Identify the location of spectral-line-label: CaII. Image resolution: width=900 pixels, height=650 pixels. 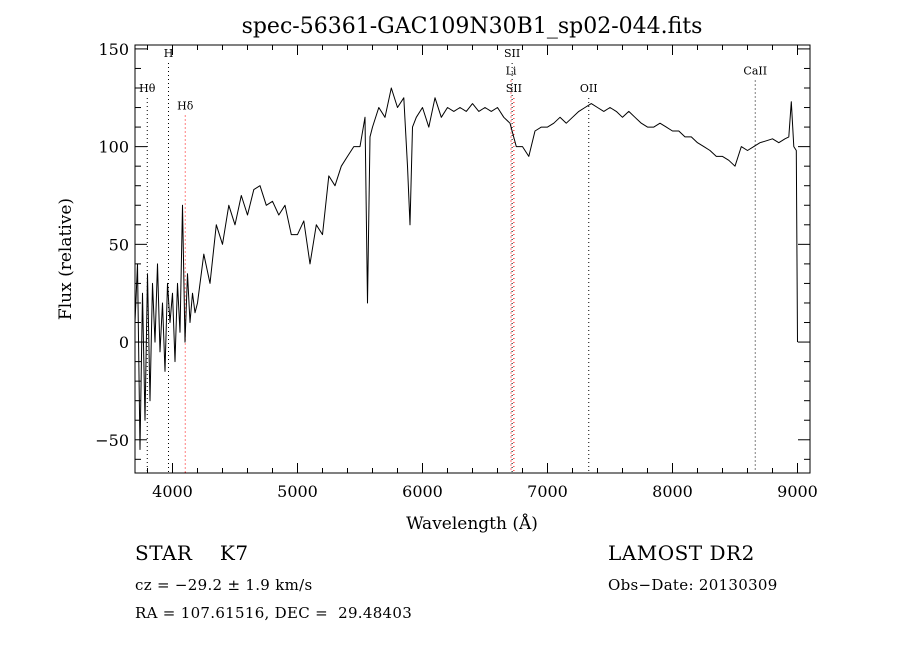
(755, 71).